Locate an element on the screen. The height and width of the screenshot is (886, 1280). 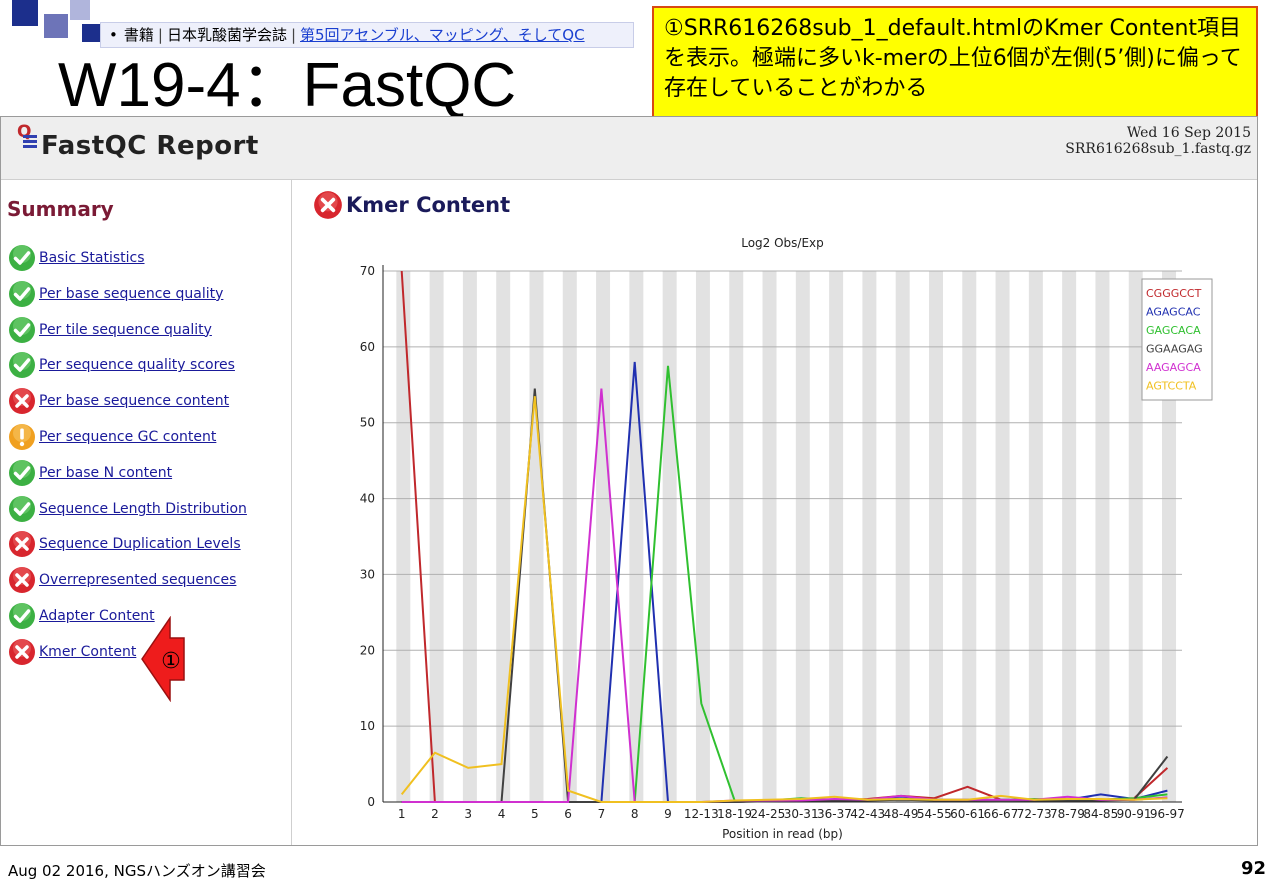
summary-item-link: Per base N content is located at coordinates (106, 472).